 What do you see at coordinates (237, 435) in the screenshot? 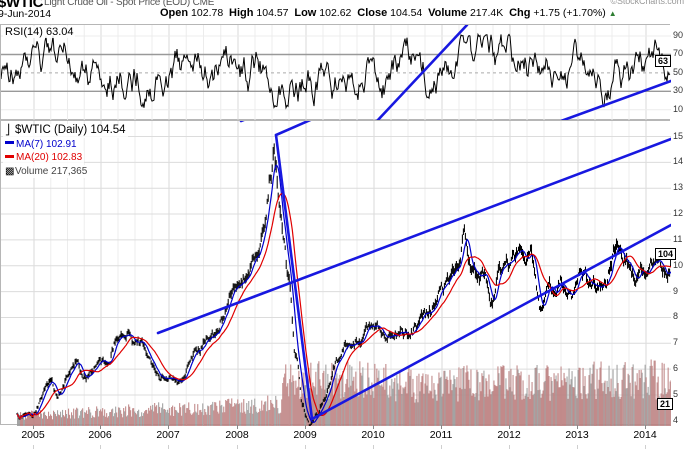
I see `x-axis-label: 2008` at bounding box center [237, 435].